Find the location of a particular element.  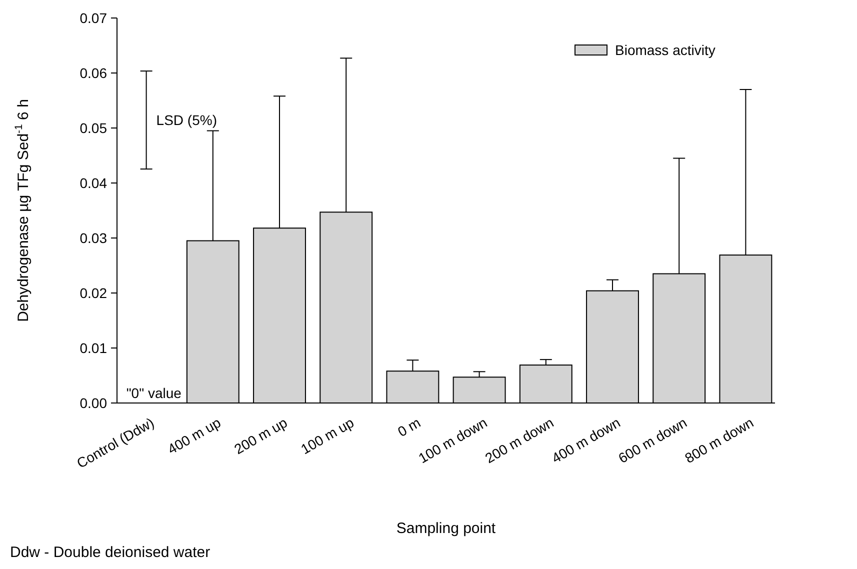

y-tick-label: 0.06 is located at coordinates (94, 72).